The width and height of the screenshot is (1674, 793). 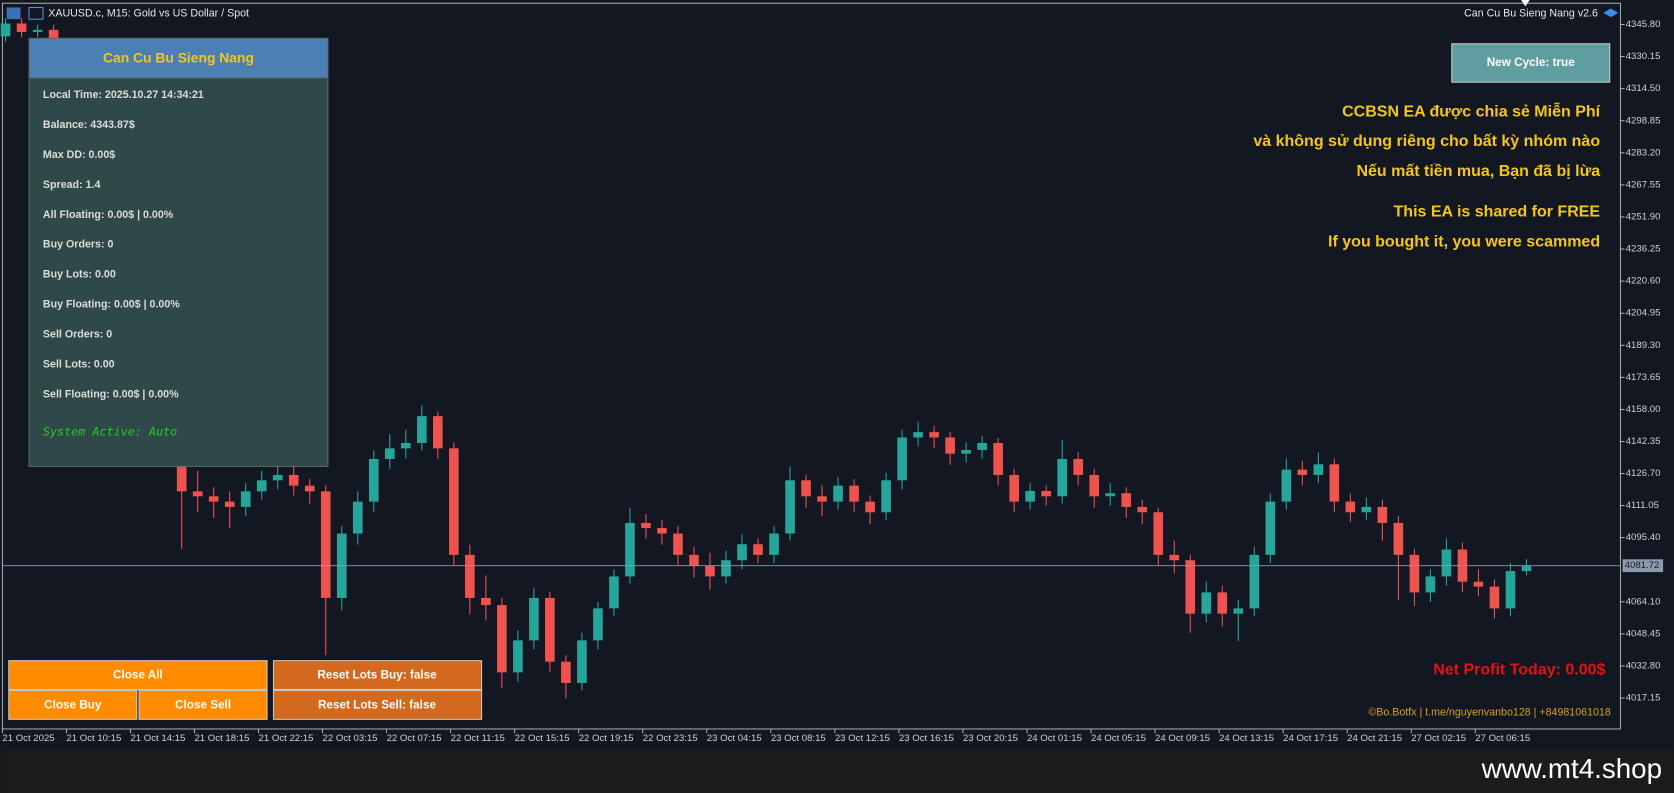 I want to click on reset-buy-label: Reset Lots Buy: false, so click(x=377, y=675).